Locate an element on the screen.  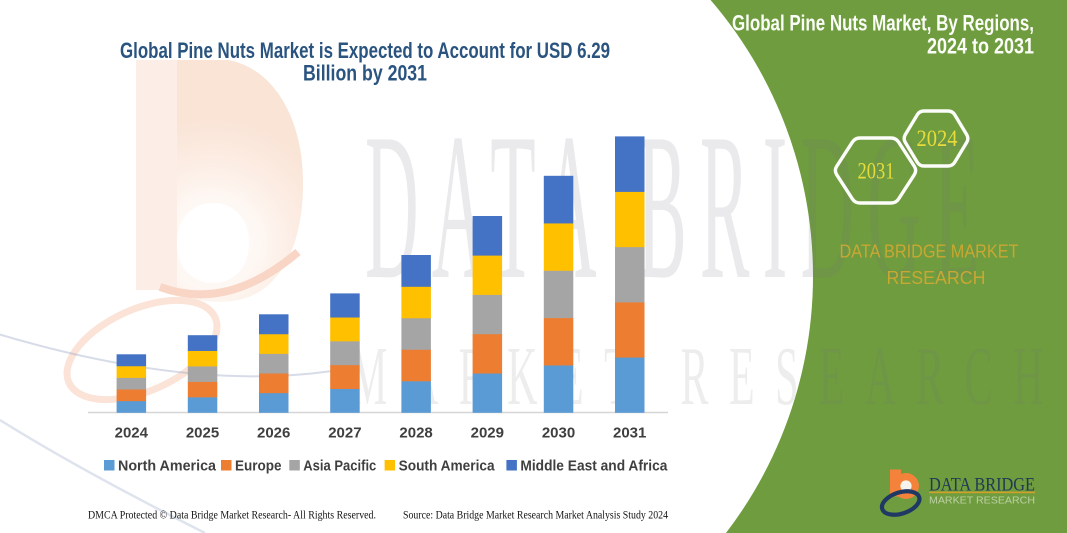
svg-text: North America is located at coordinates (167, 467).